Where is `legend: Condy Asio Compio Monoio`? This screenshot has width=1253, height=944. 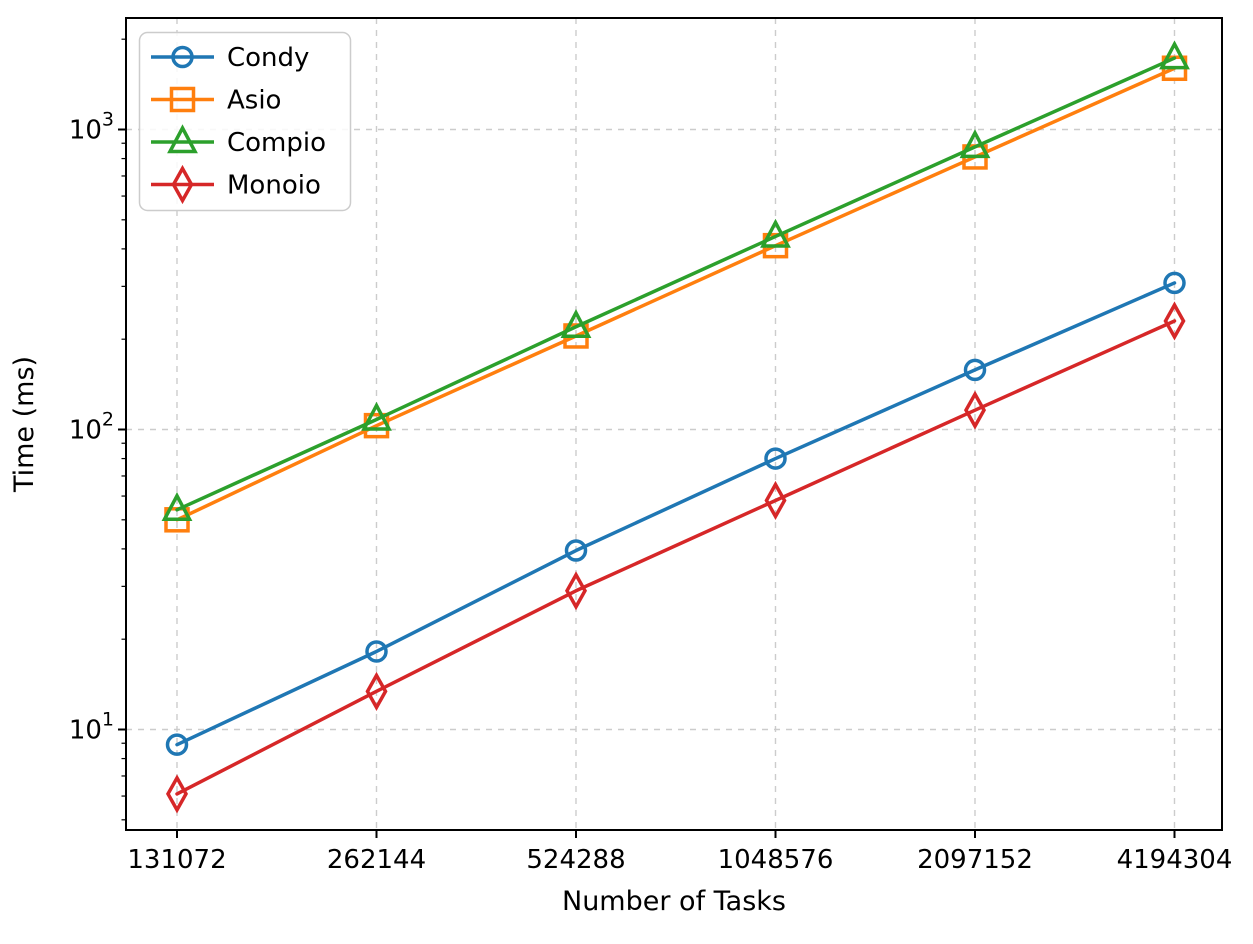
legend: Condy Asio Compio Monoio is located at coordinates (245, 121).